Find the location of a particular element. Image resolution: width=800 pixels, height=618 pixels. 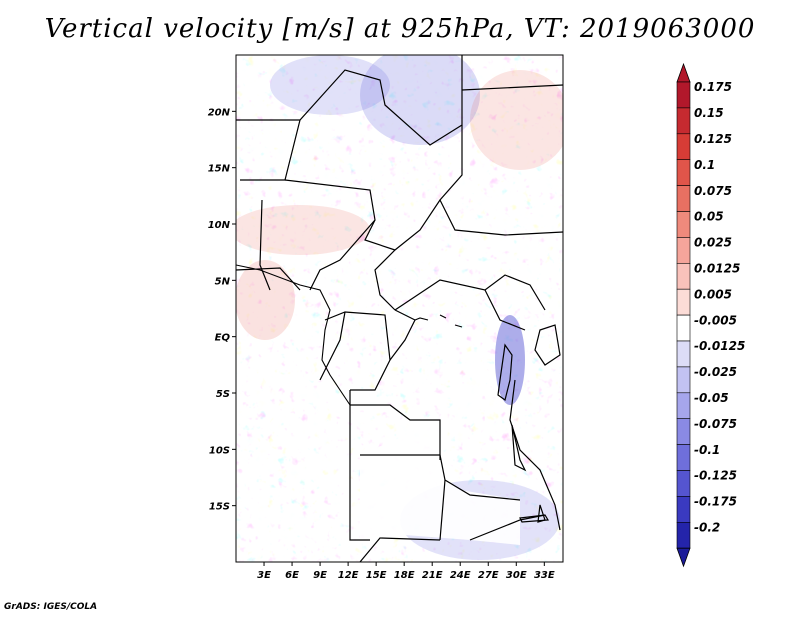

colorbar-label: 0.175 is located at coordinates (713, 87).